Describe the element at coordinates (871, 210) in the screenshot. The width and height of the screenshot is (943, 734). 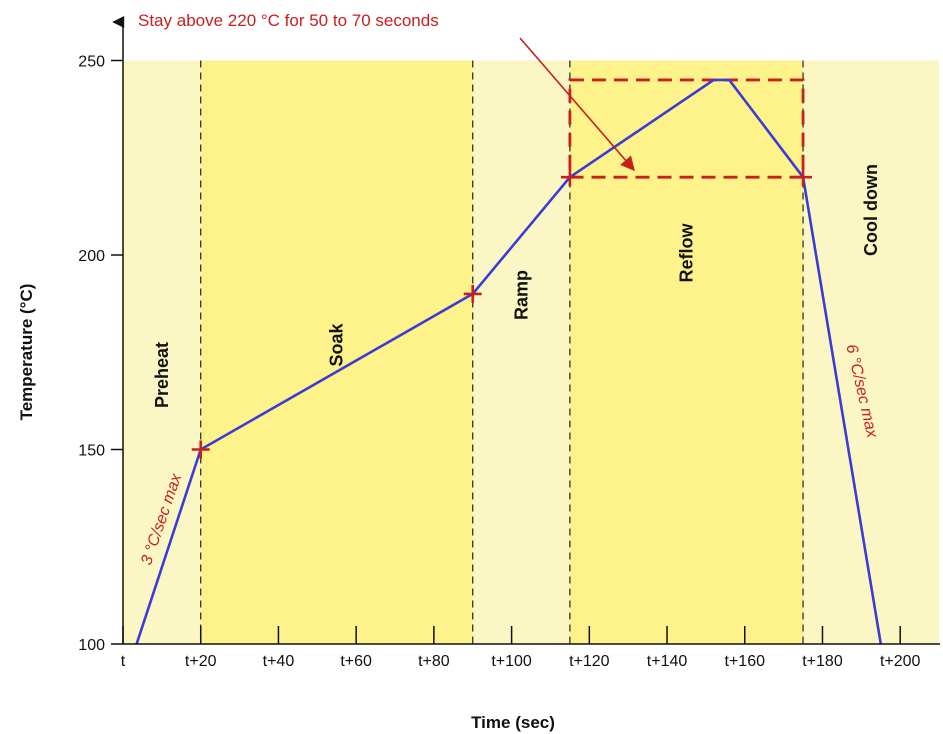
I see `phase-label-4: Cool down` at that location.